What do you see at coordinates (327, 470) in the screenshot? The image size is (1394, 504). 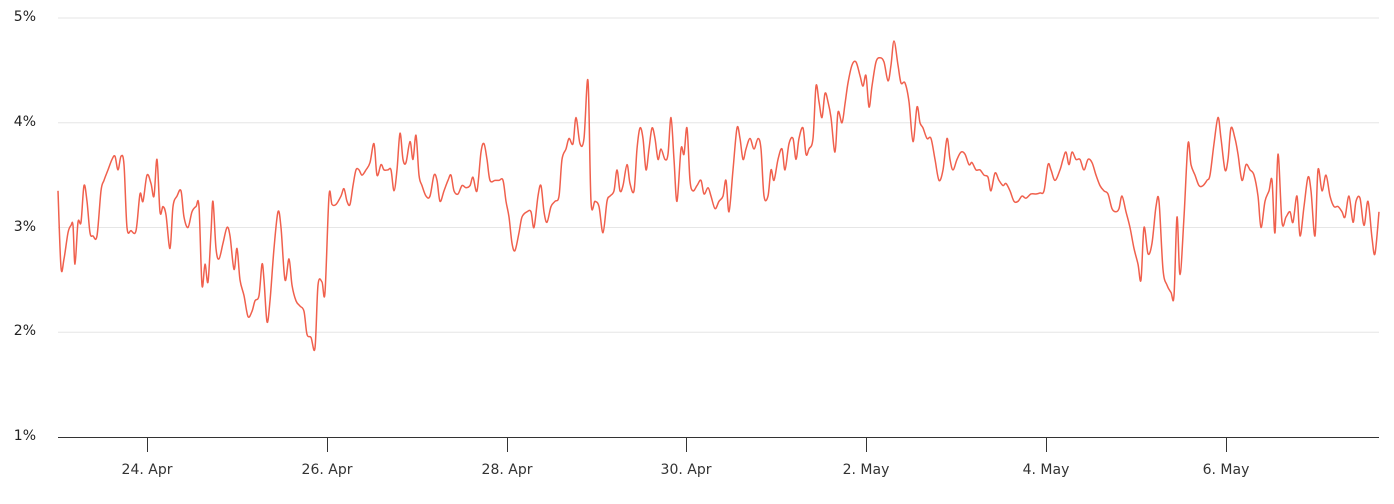 I see `x-tick-label-26-apr: 26. Apr` at bounding box center [327, 470].